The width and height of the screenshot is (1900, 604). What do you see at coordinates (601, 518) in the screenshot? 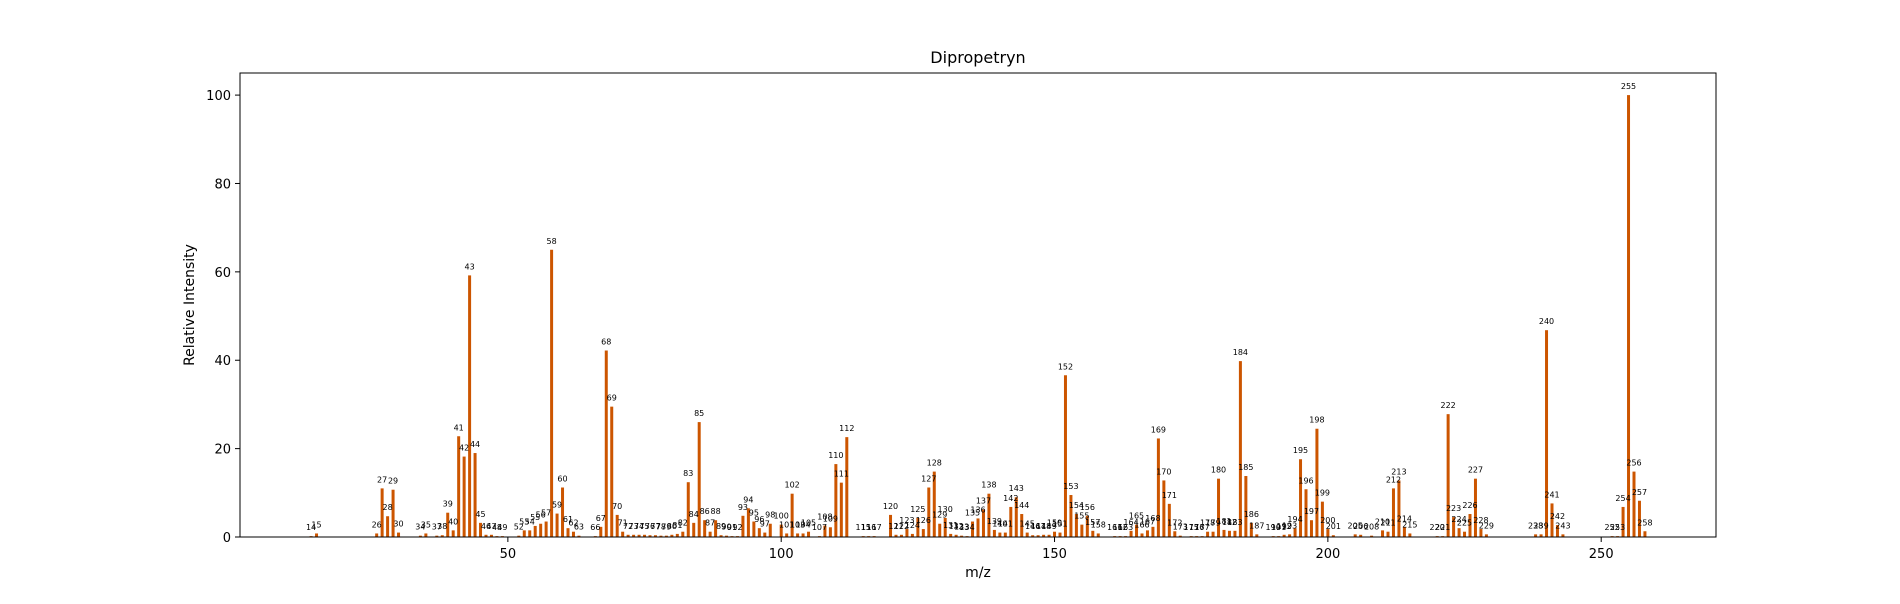
I see `peak-label: 67` at bounding box center [601, 518].